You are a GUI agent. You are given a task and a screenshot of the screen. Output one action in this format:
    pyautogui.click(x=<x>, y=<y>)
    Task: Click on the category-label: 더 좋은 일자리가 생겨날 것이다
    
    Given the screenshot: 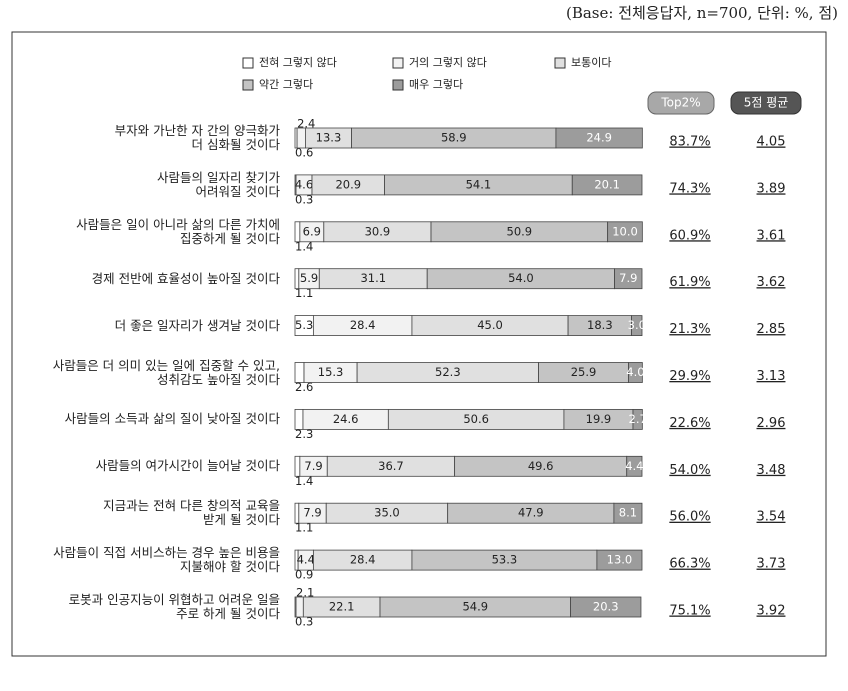 What is the action you would take?
    pyautogui.click(x=197, y=325)
    